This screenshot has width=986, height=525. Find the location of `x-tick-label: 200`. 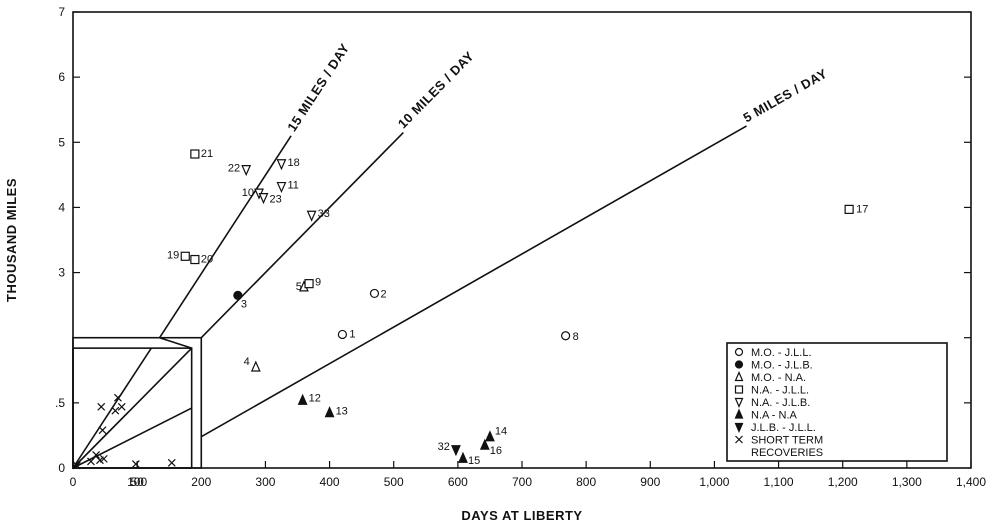

x-tick-label: 200 is located at coordinates (201, 482).